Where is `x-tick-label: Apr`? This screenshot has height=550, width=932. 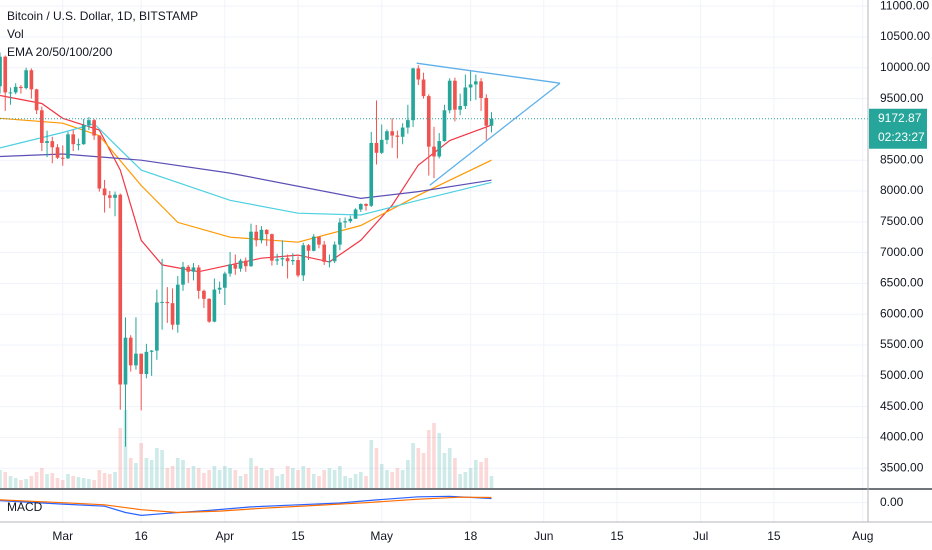 x-tick-label: Apr is located at coordinates (224, 536).